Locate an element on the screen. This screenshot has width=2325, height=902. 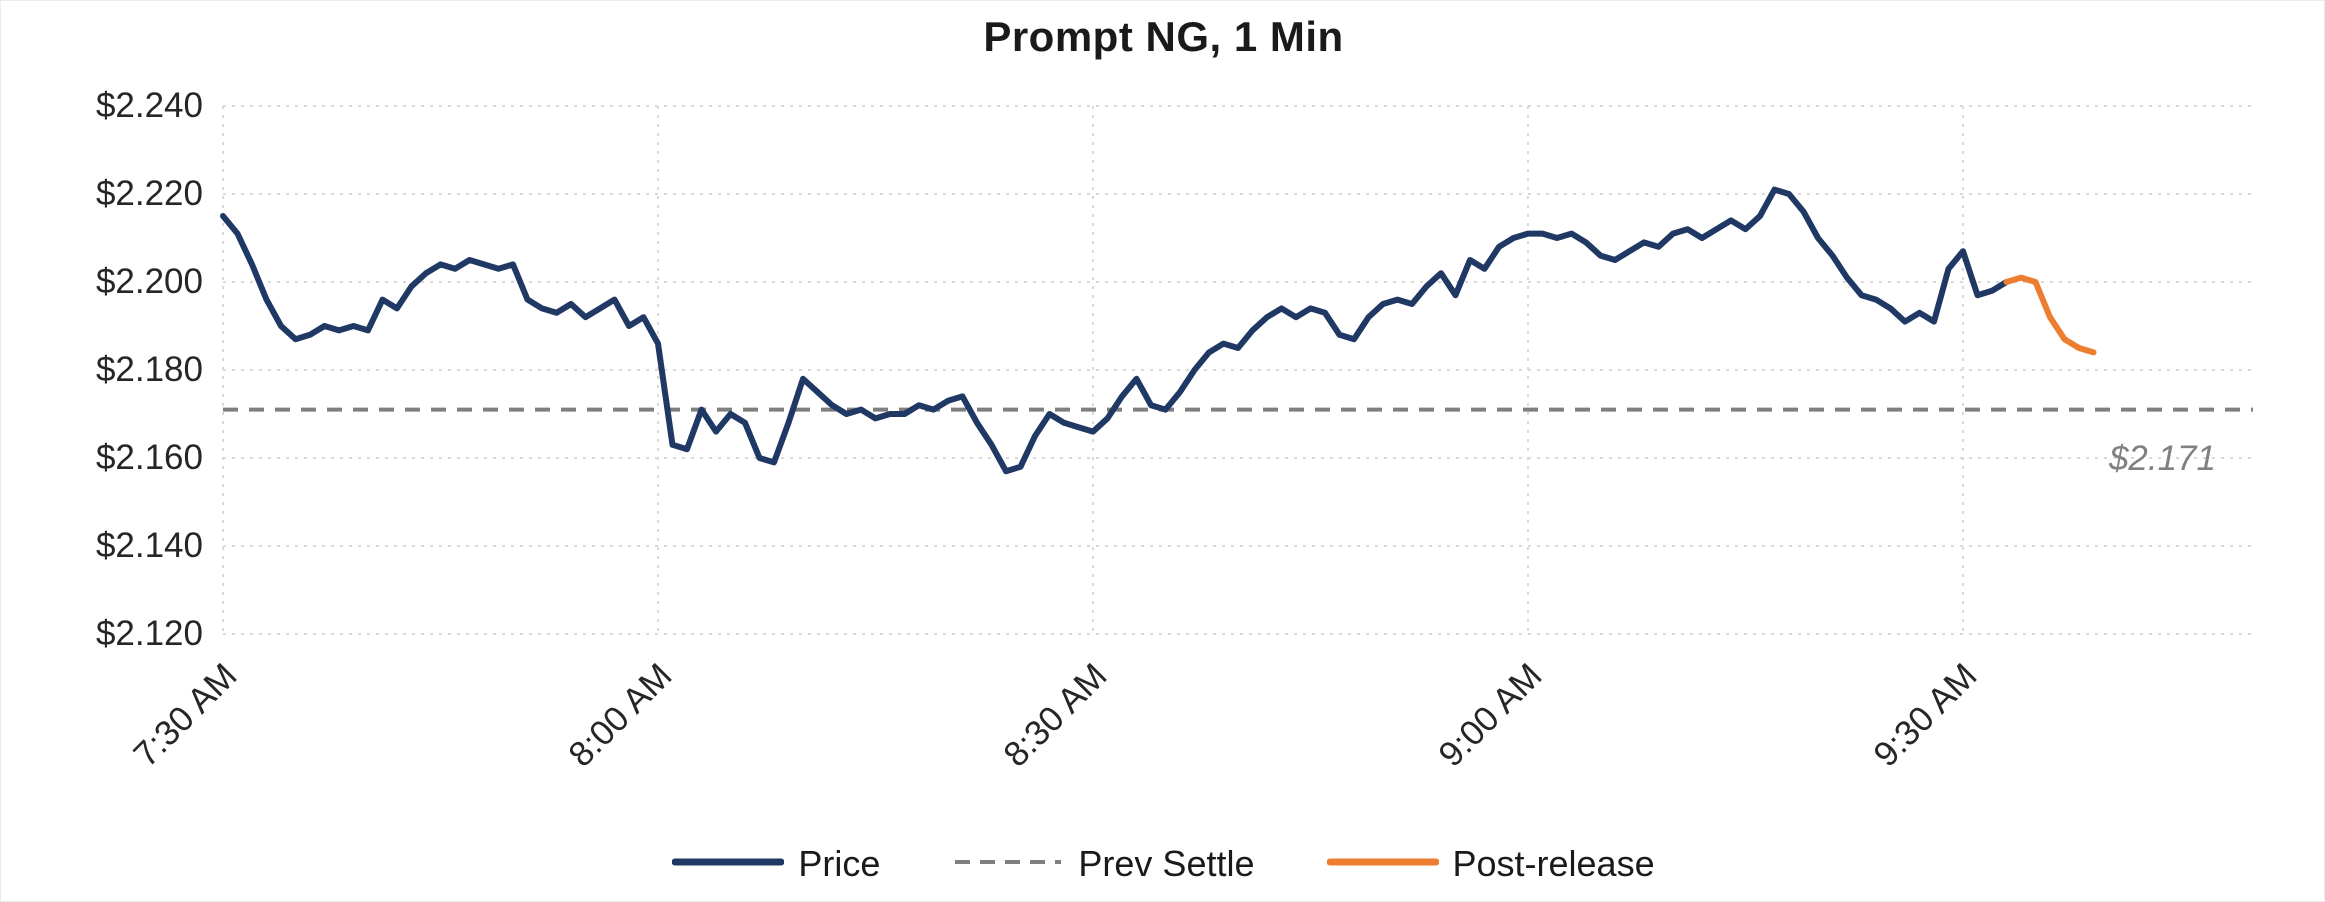
legend-item-prev-settle: Prev Settle is located at coordinates (1103, 864).